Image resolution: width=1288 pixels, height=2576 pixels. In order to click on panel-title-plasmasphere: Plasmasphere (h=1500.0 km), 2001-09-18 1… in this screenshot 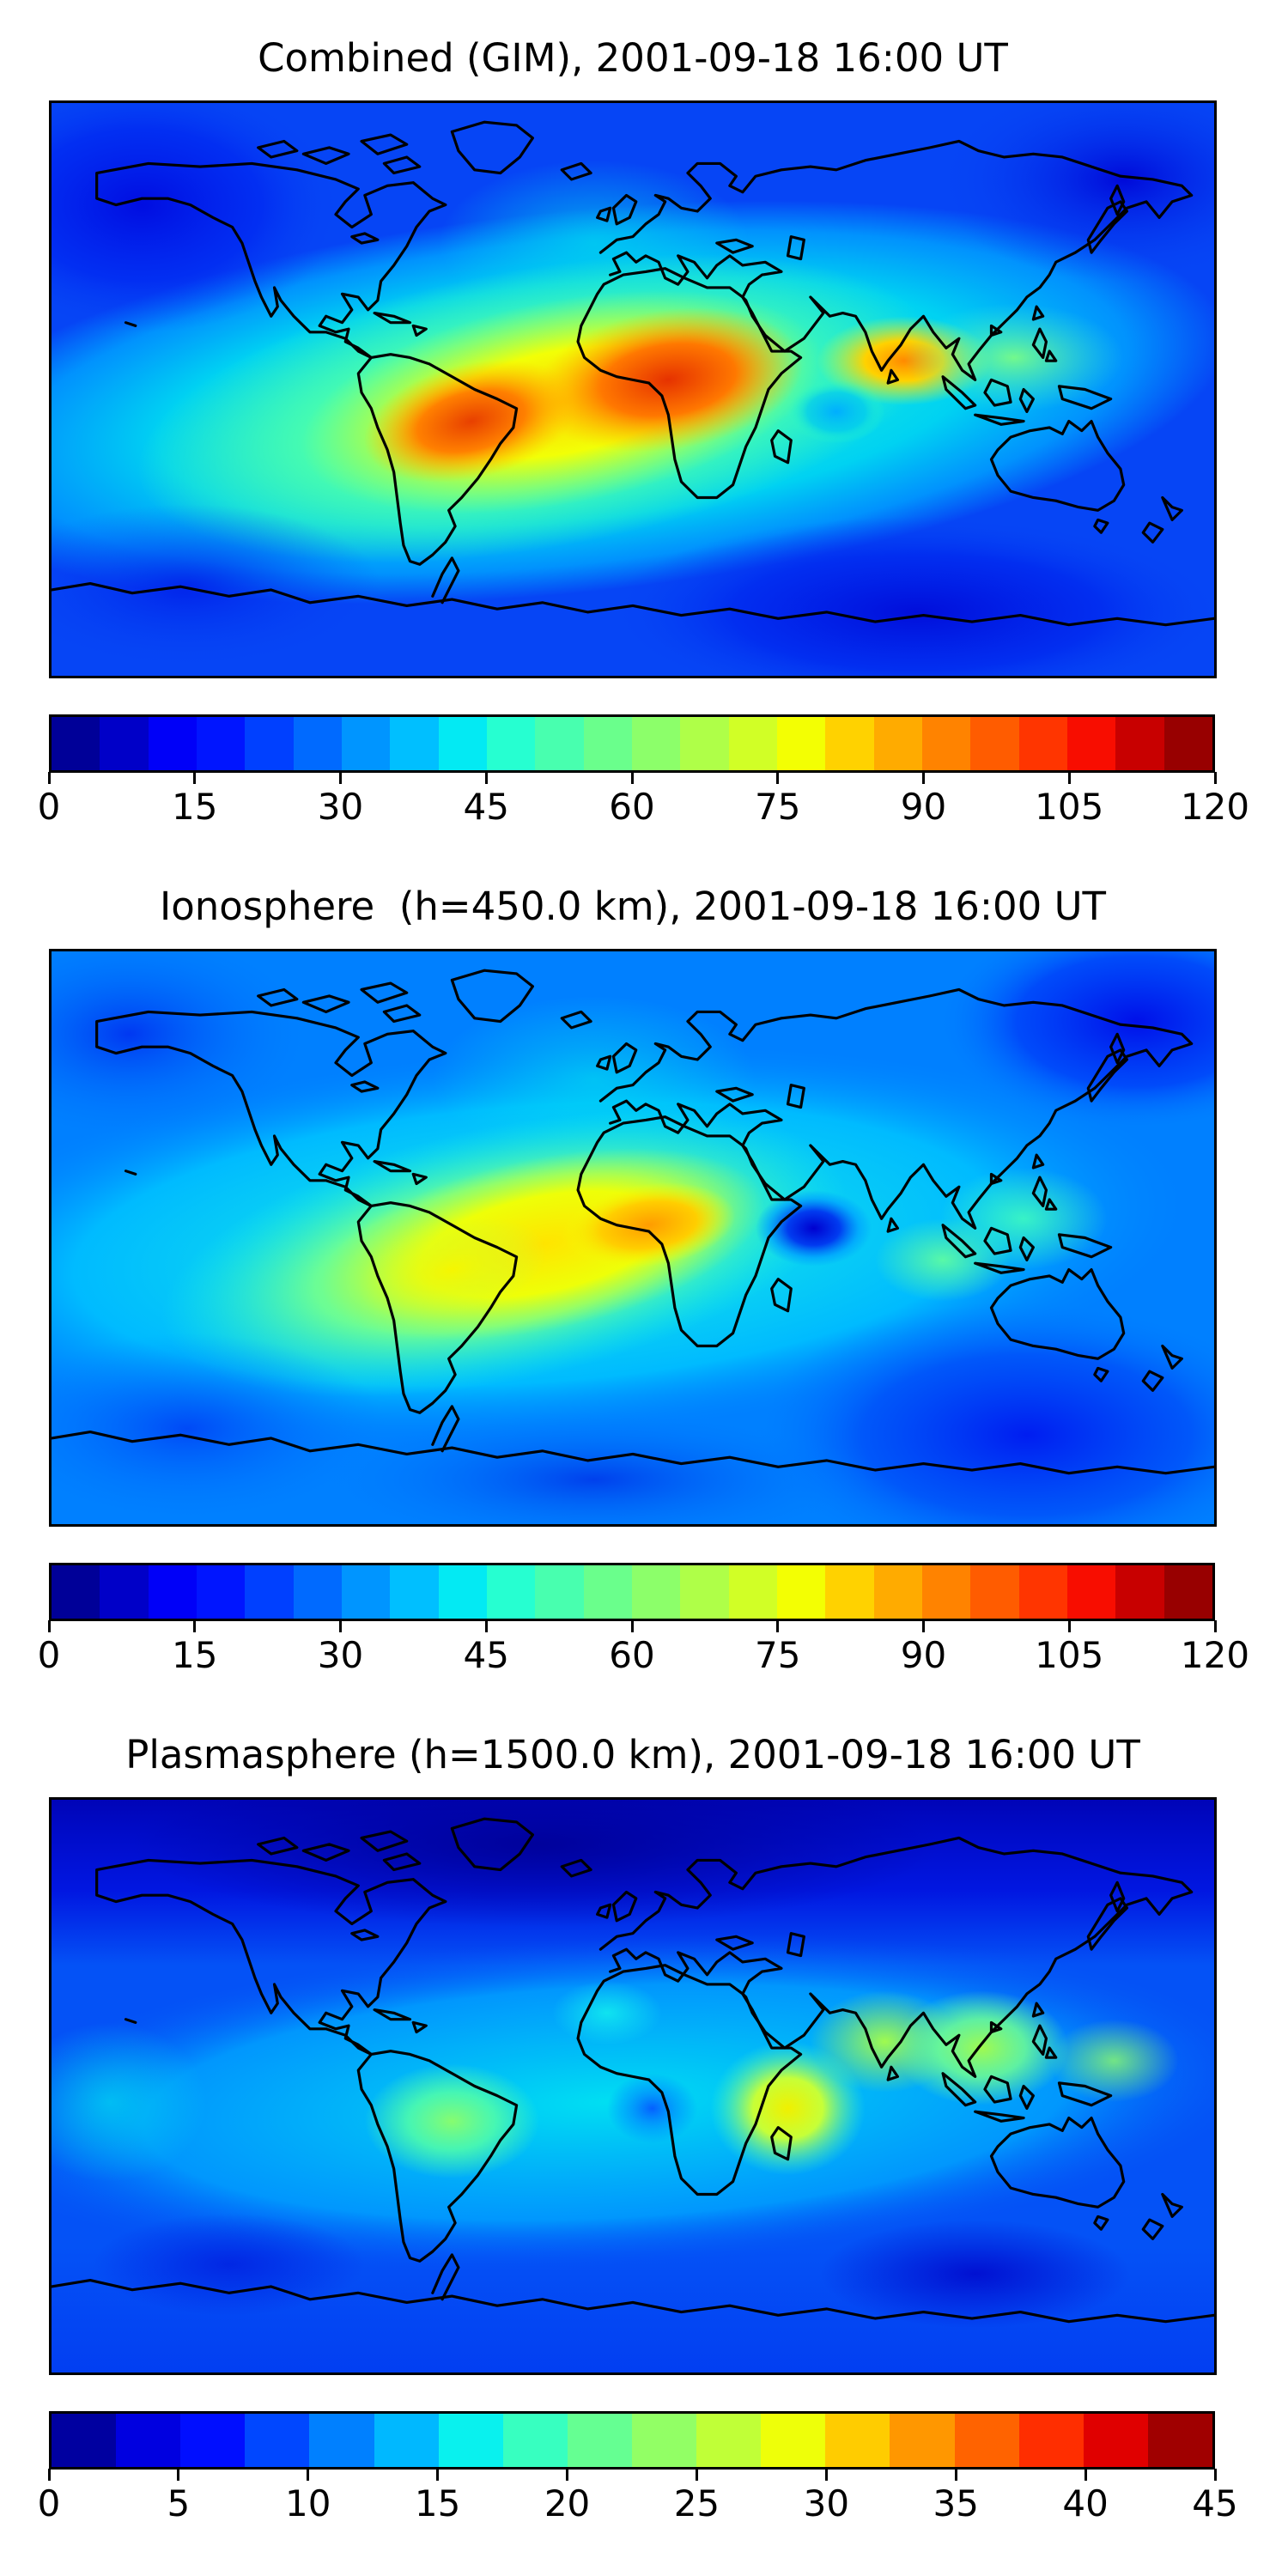, I will do `click(632, 1755)`.